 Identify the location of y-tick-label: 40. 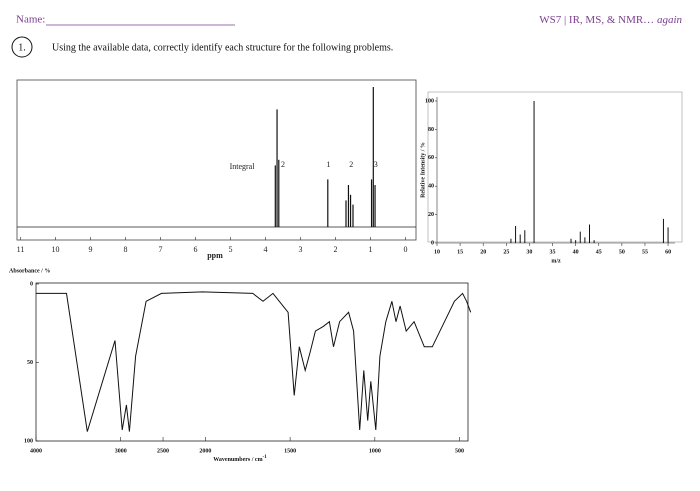
(431, 187).